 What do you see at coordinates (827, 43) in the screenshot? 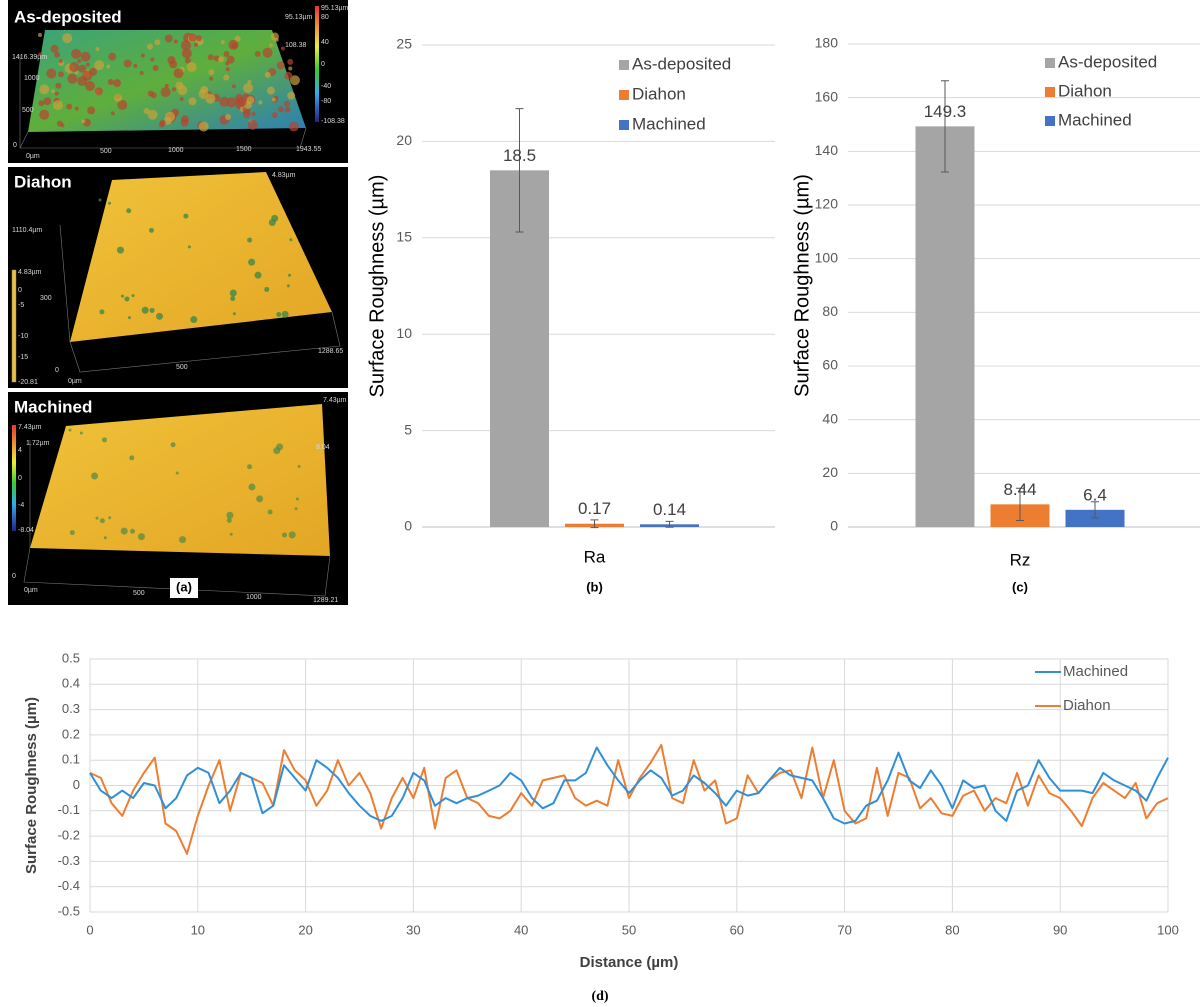
I see `y-tick-label: 180` at bounding box center [827, 43].